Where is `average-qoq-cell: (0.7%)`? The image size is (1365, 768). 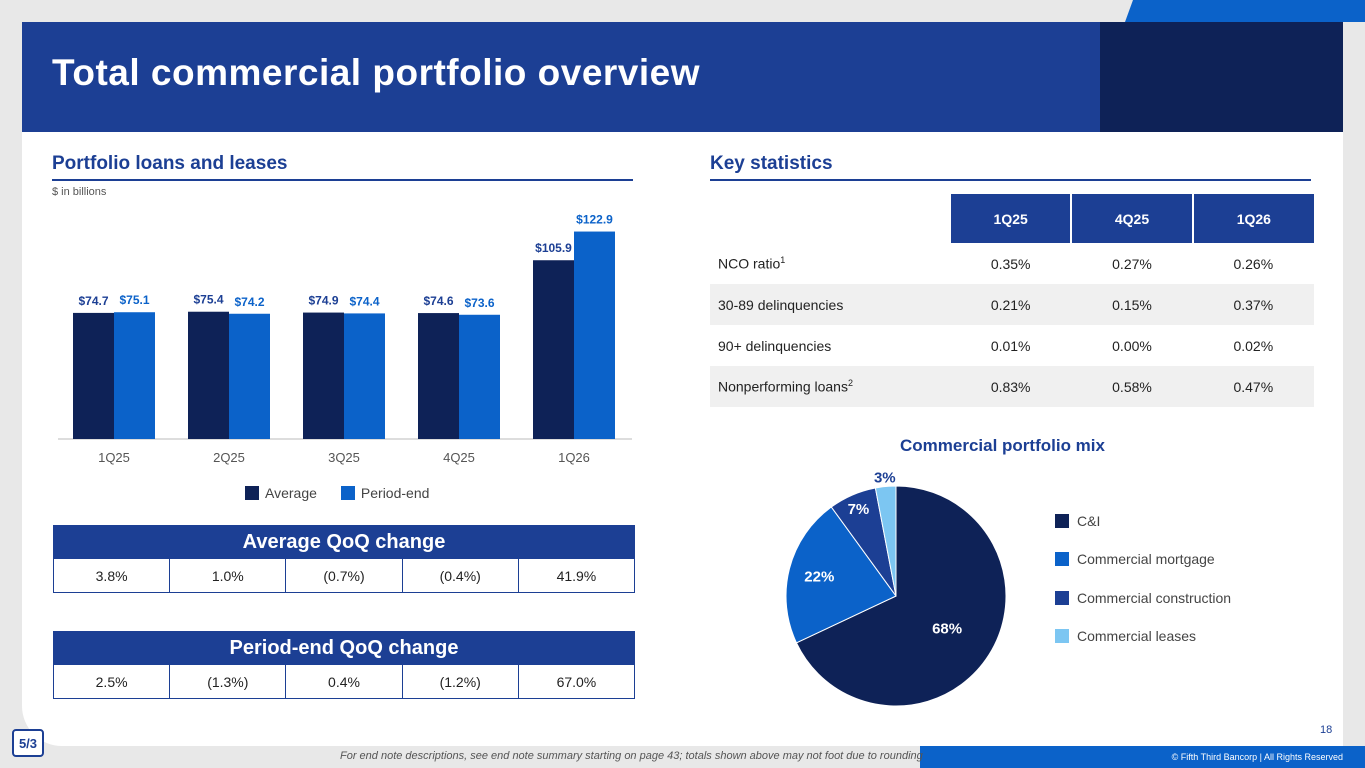 average-qoq-cell: (0.7%) is located at coordinates (344, 575).